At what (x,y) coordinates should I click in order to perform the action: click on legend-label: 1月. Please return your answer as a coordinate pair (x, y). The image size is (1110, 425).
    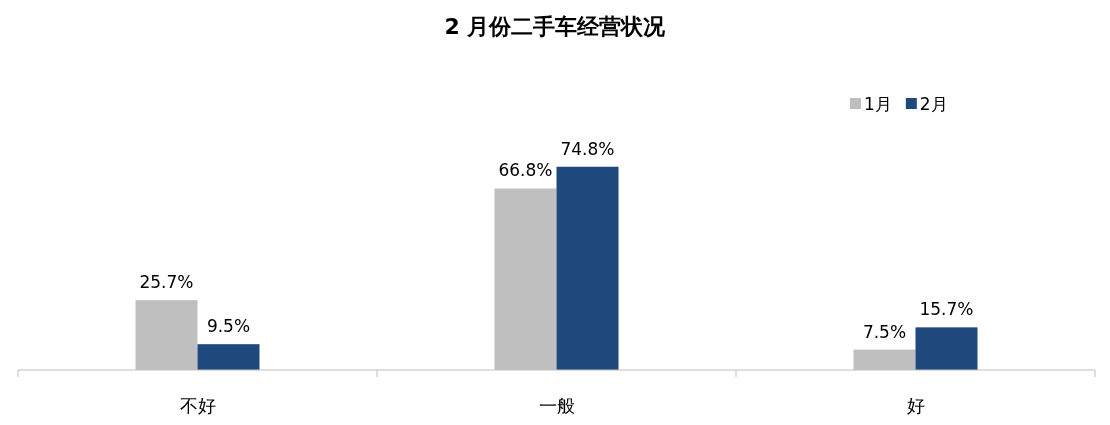
    Looking at the image, I should click on (878, 104).